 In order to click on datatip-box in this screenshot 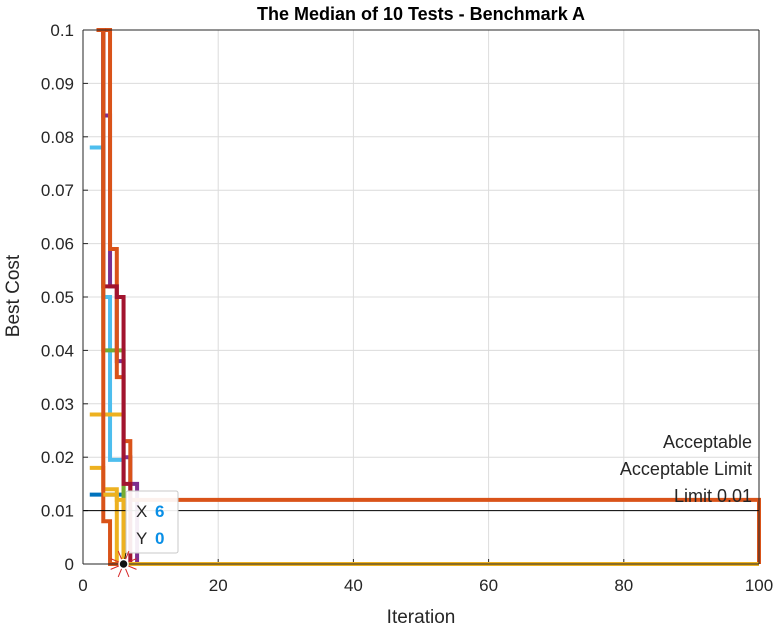, I will do `click(152, 522)`.